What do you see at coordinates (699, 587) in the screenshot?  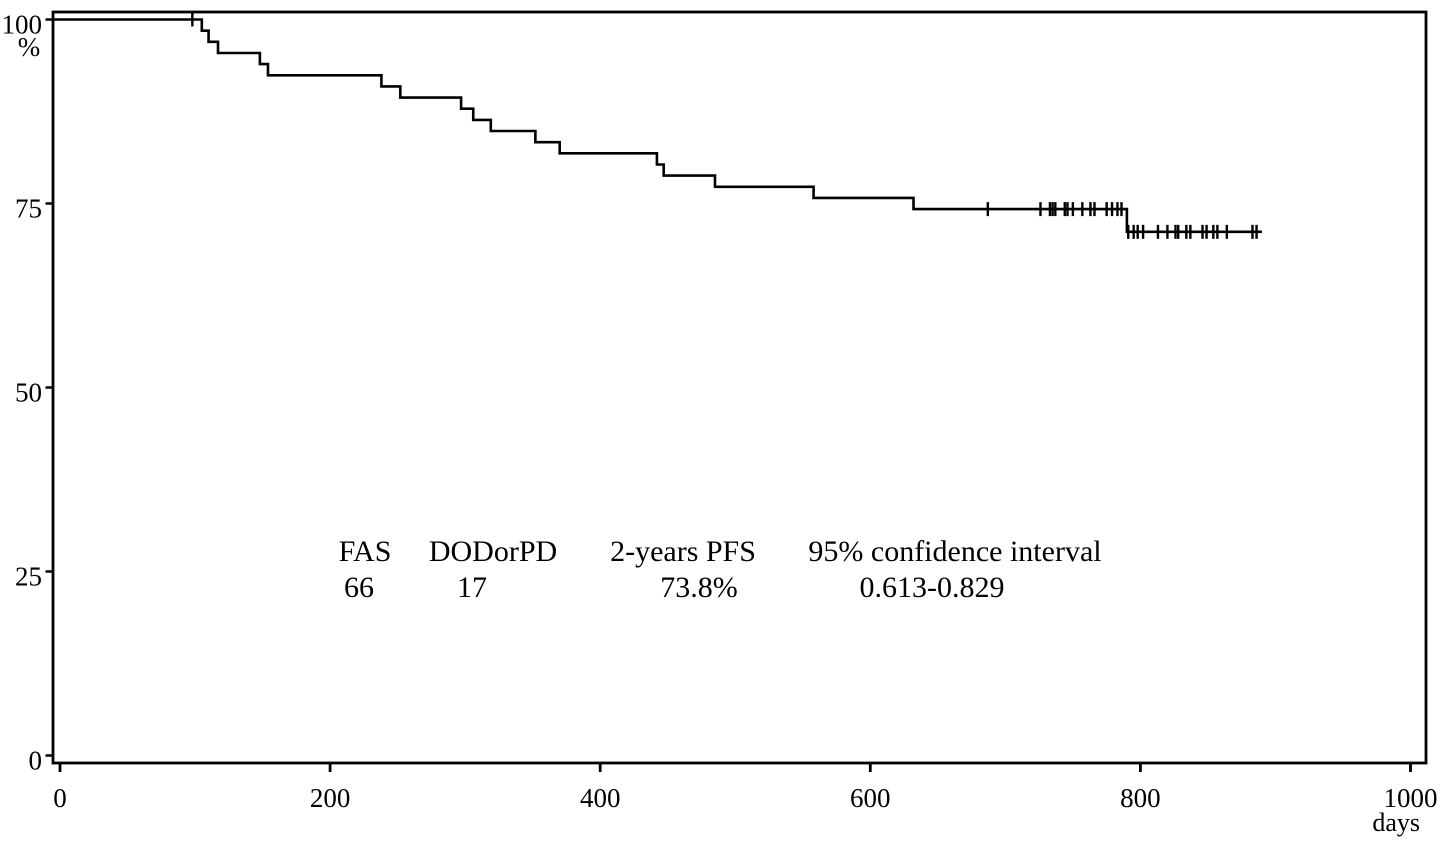 I see `summary-value: 73.8%` at bounding box center [699, 587].